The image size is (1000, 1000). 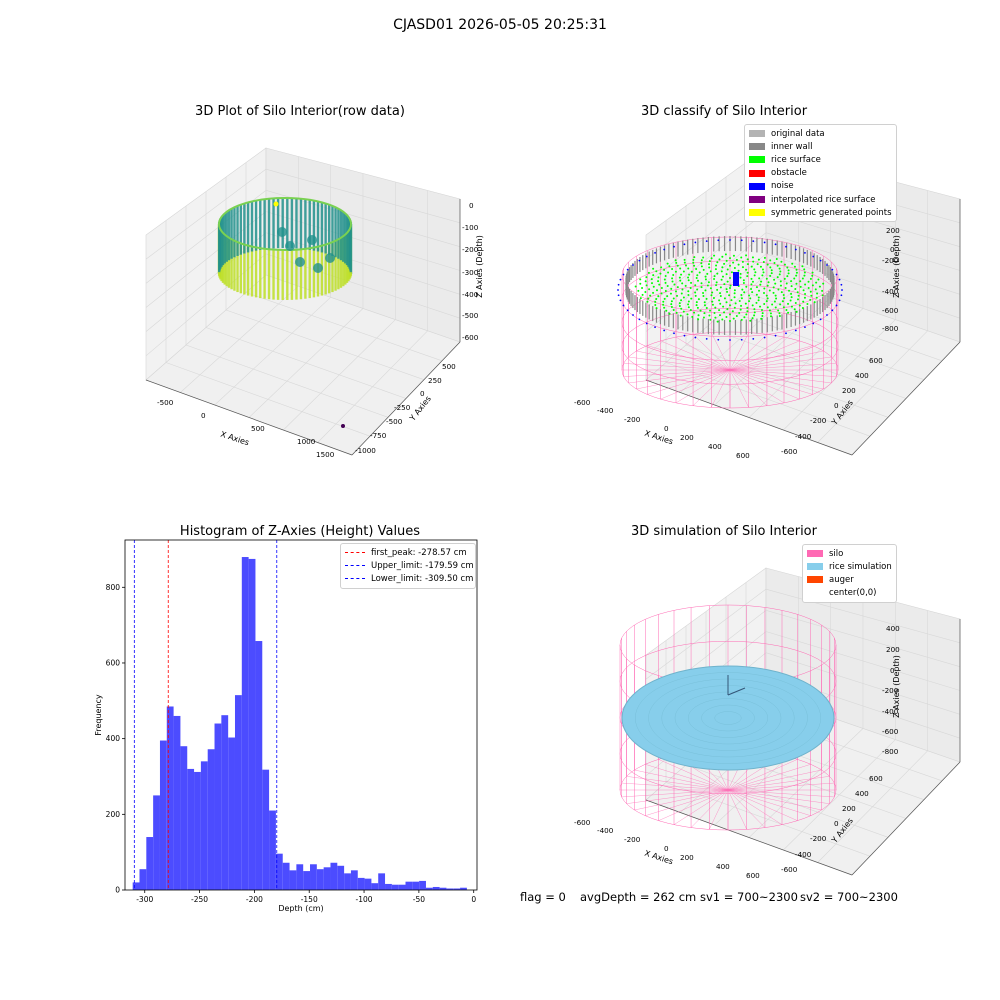 What do you see at coordinates (789, 451) in the screenshot?
I see `panel2-ytick: -600` at bounding box center [789, 451].